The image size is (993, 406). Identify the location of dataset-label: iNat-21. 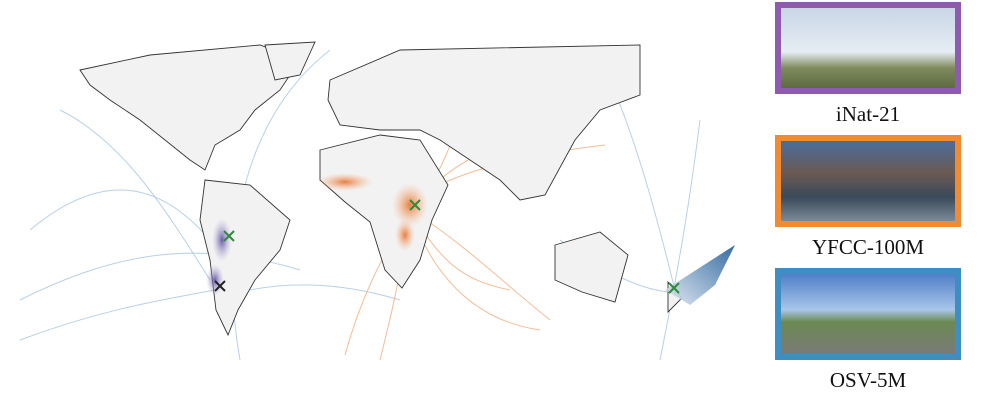
(868, 114).